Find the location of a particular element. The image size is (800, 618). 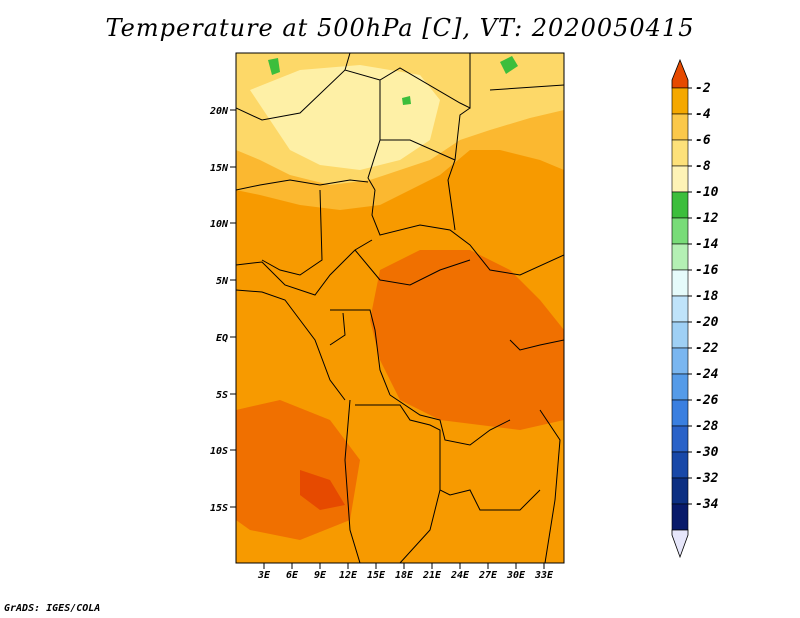

lon-tick-label: 33E is located at coordinates (544, 575).